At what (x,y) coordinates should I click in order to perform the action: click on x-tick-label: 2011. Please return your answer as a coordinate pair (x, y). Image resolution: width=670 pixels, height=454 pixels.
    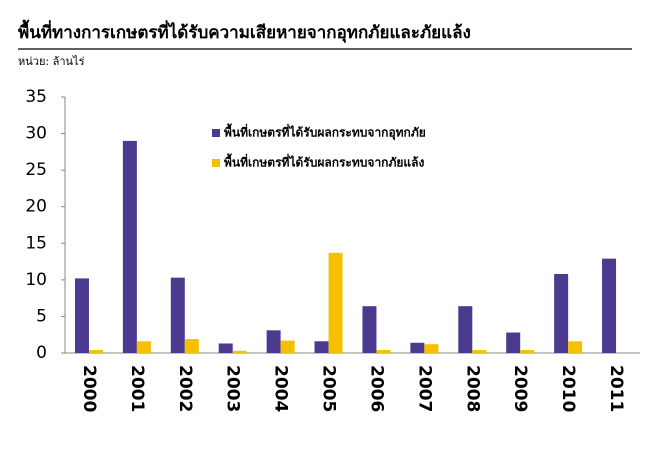
    Looking at the image, I should click on (616, 388).